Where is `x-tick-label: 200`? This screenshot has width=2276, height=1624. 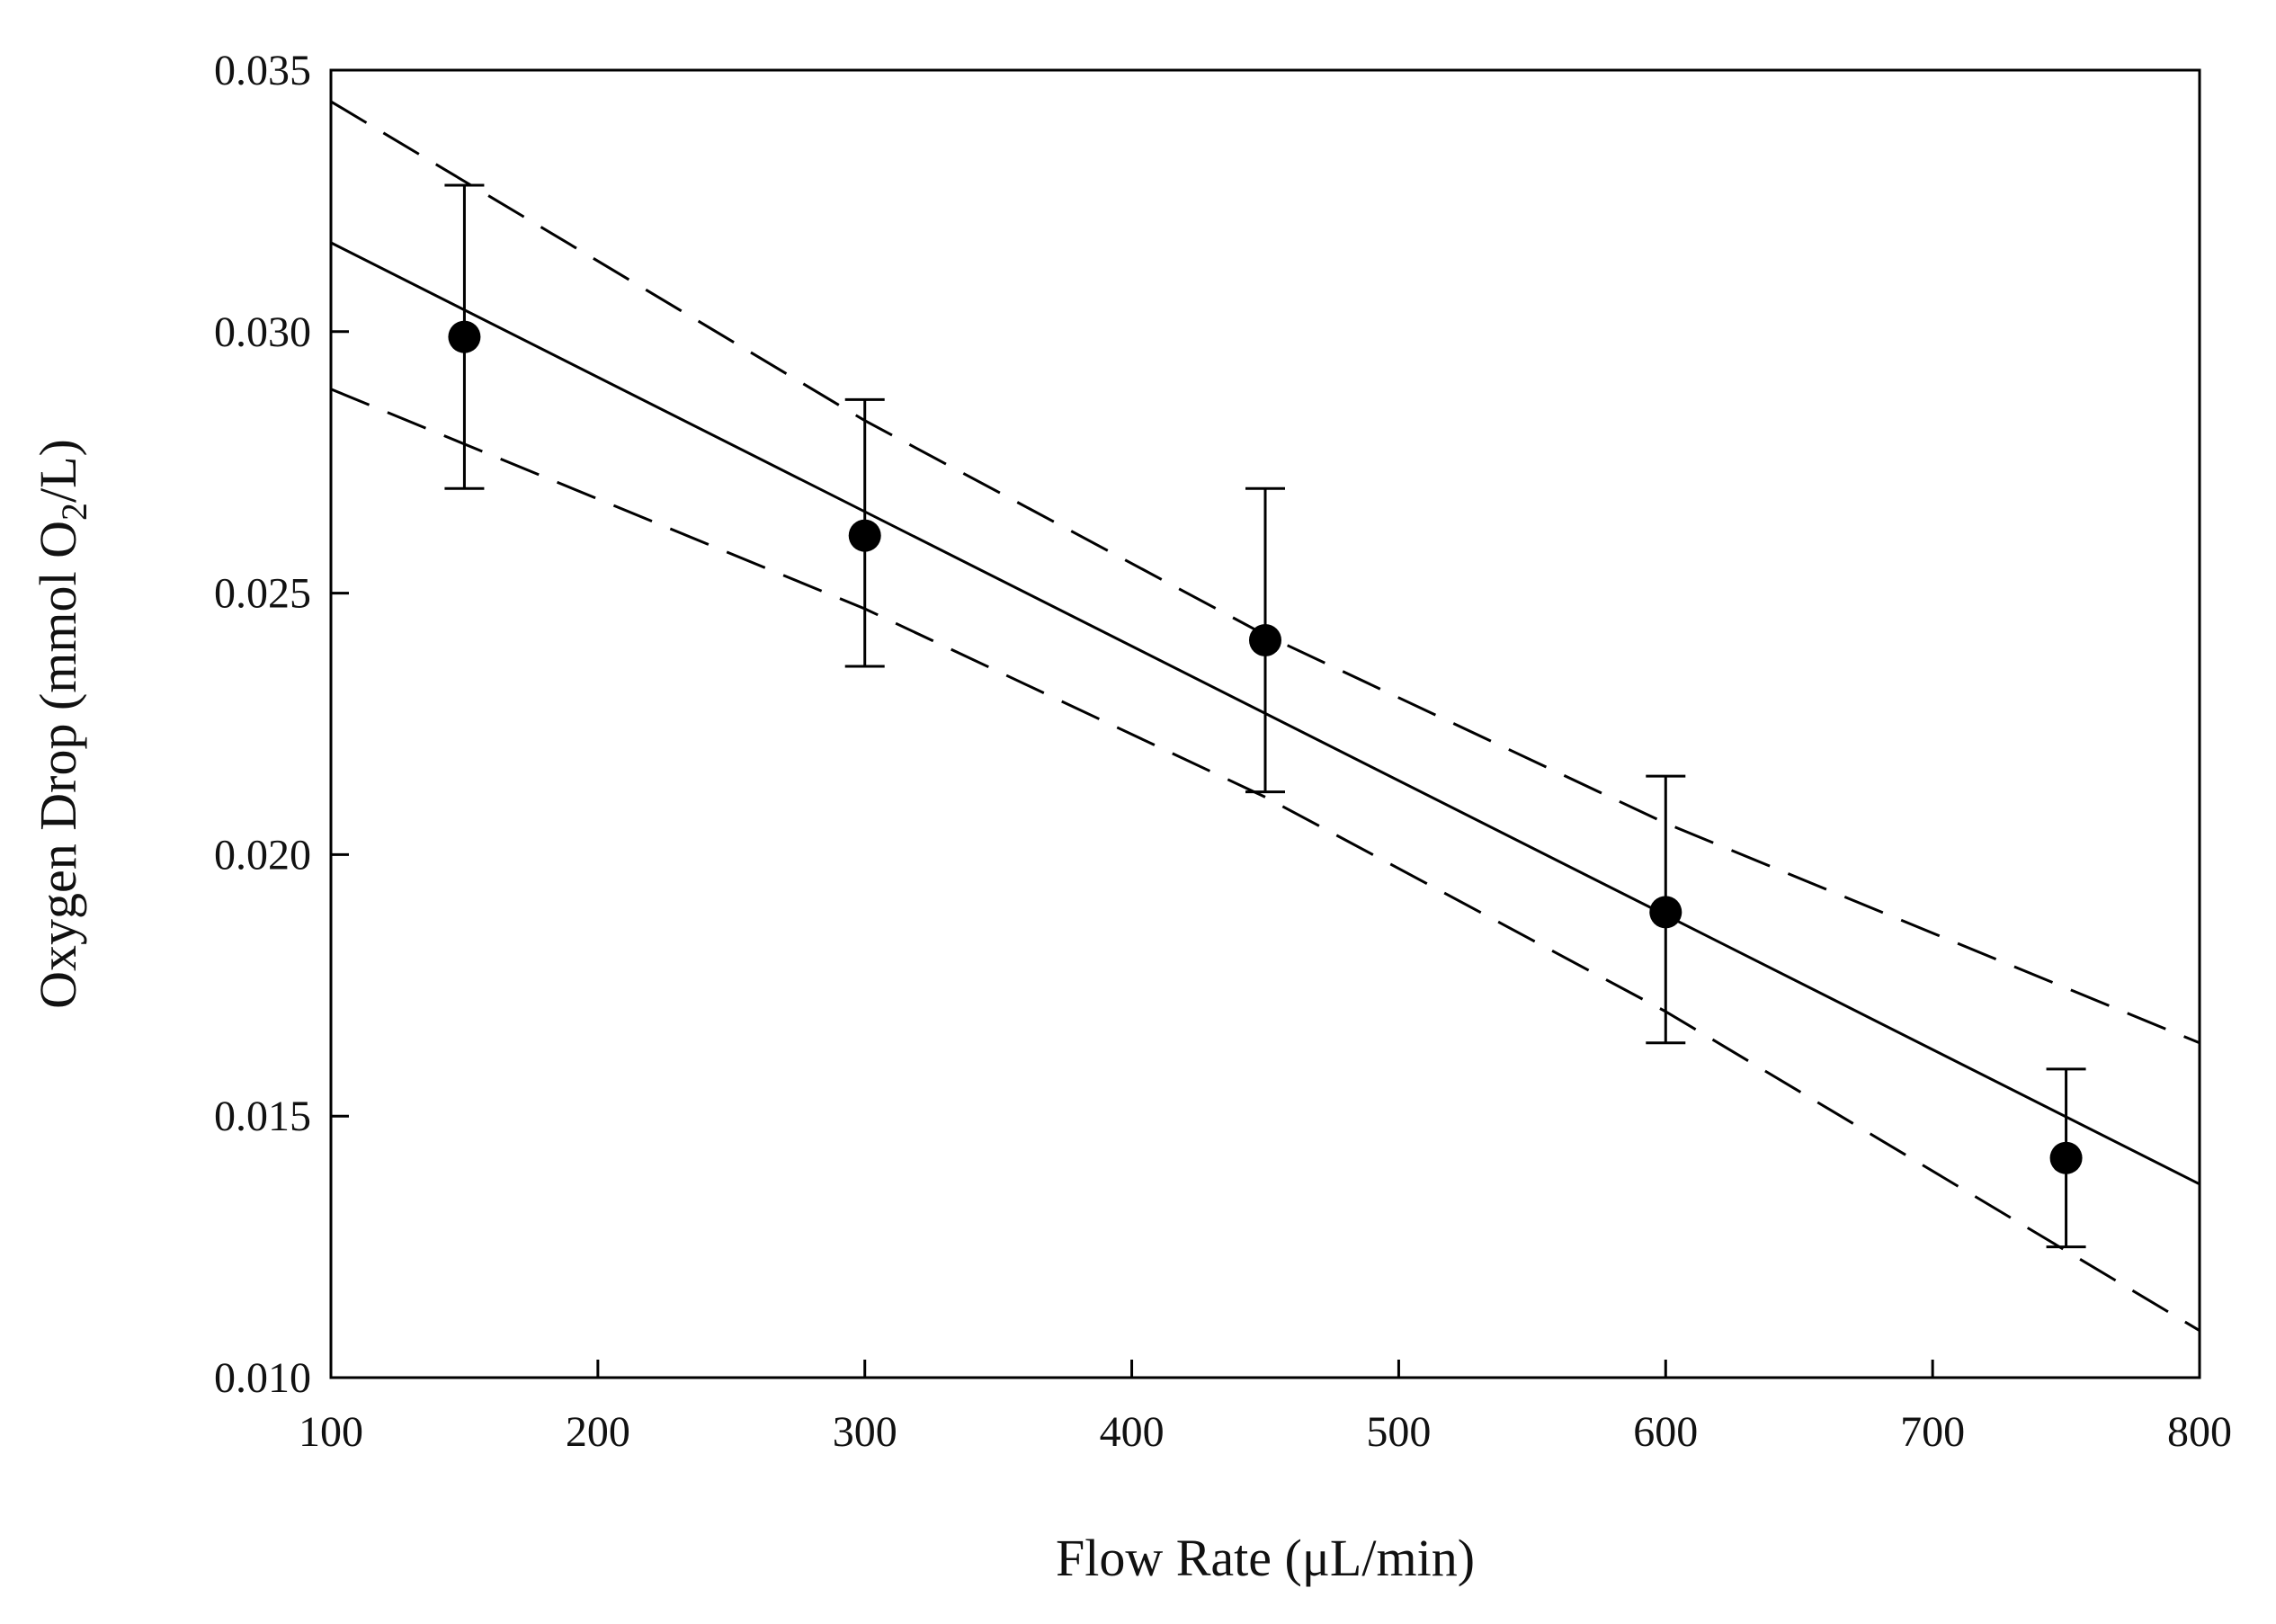
x-tick-label: 200 is located at coordinates (598, 1432).